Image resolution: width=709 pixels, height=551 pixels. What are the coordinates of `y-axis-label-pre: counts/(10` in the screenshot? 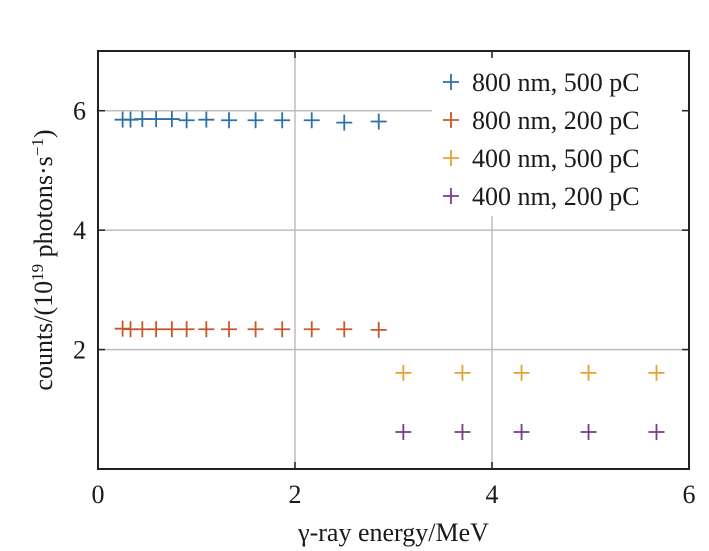 It's located at (43, 336).